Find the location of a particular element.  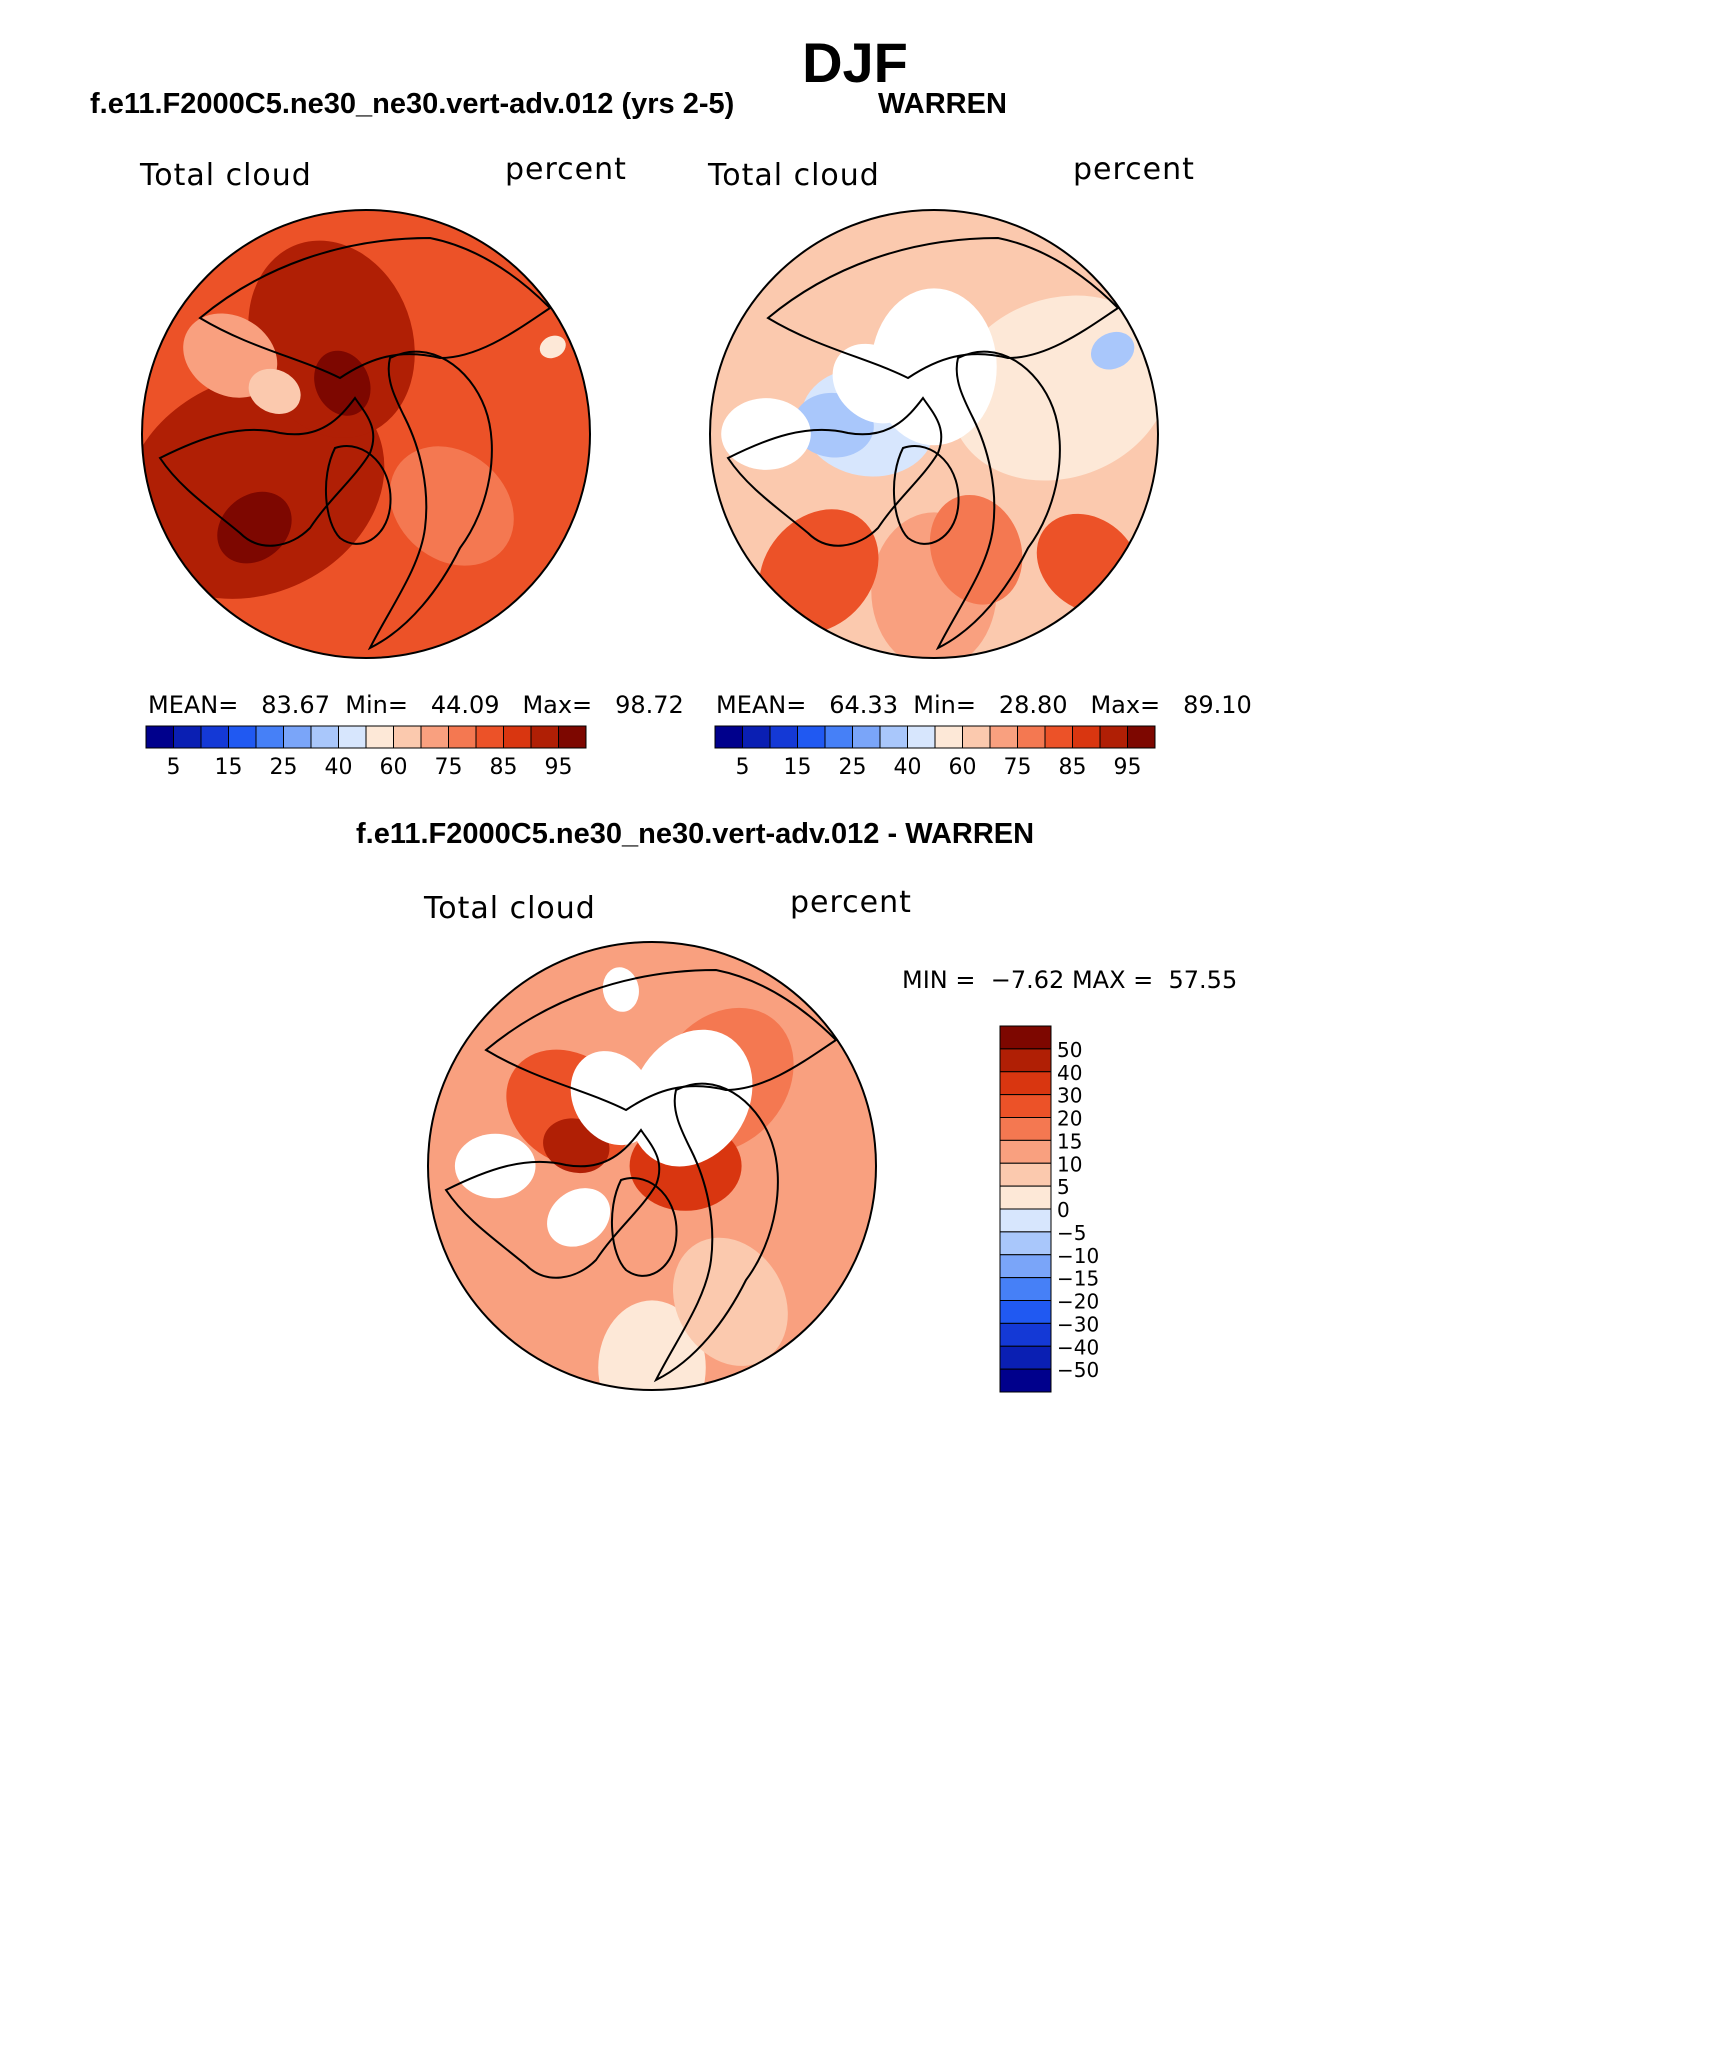

panel-2-min-value: 28.80 is located at coordinates (1033, 705).